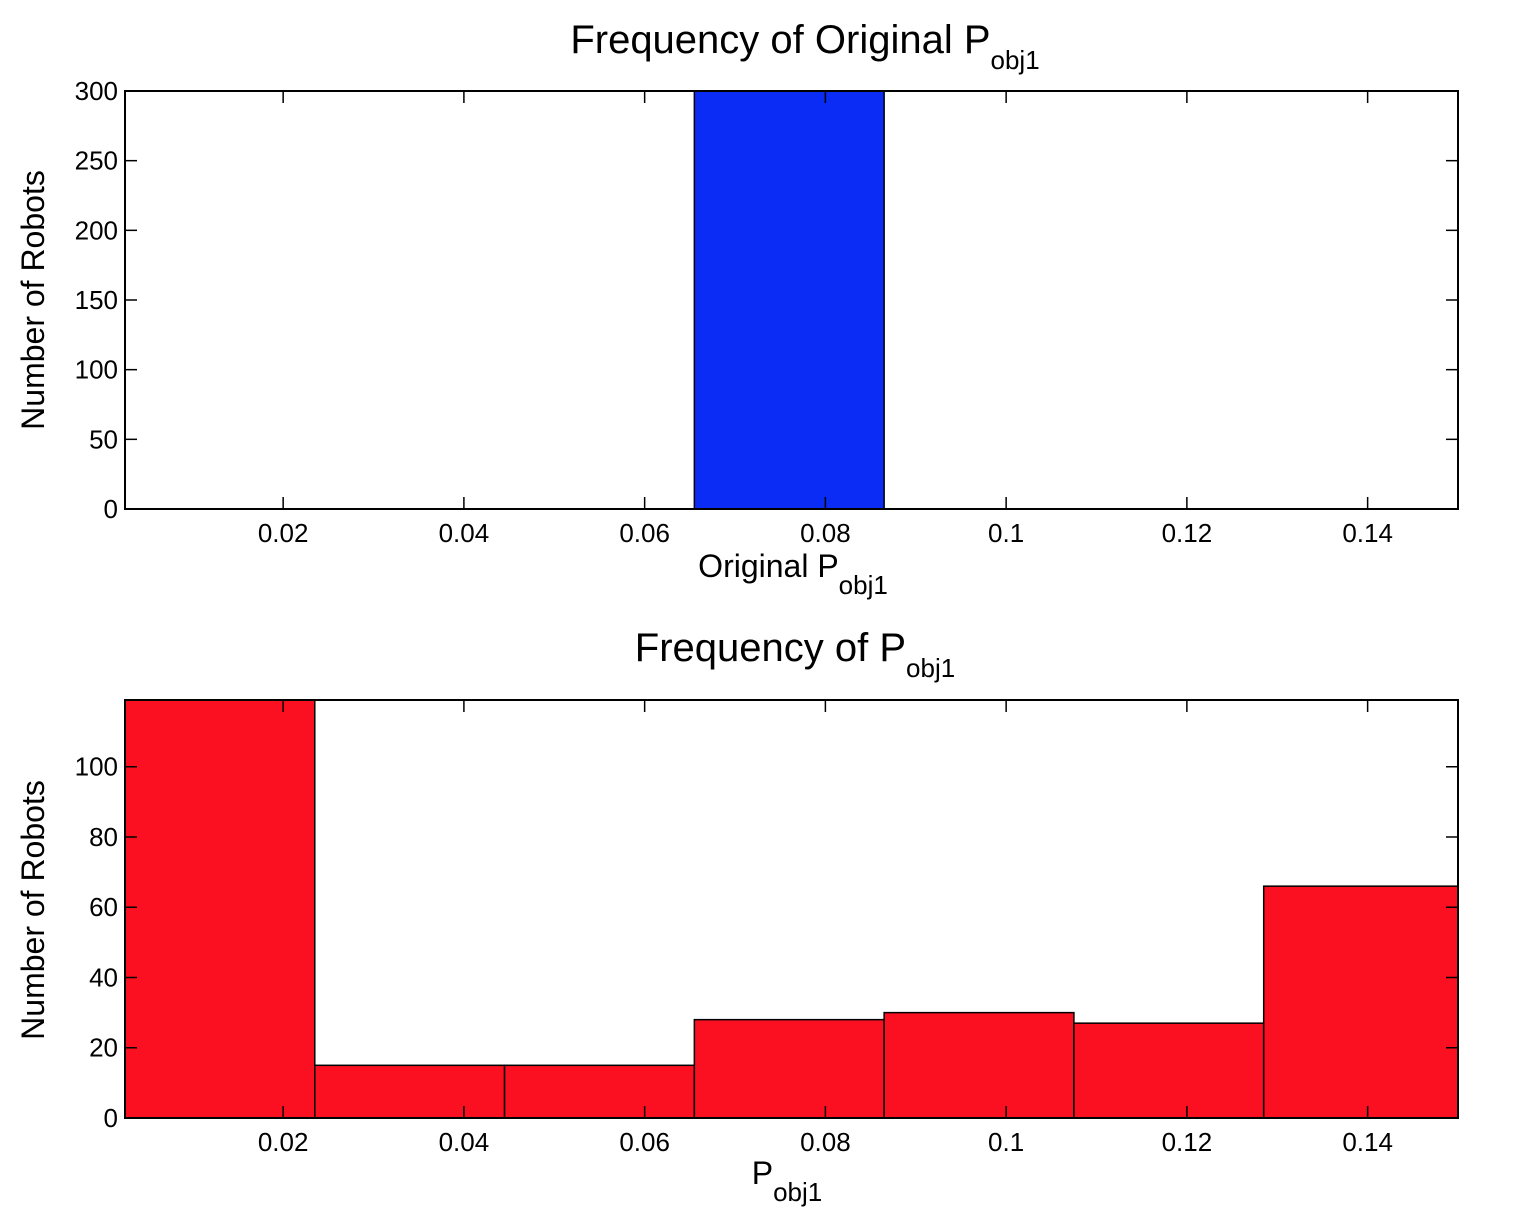 The width and height of the screenshot is (1516, 1218). What do you see at coordinates (780, 40) in the screenshot?
I see `chart-title-main: Frequency of Original P` at bounding box center [780, 40].